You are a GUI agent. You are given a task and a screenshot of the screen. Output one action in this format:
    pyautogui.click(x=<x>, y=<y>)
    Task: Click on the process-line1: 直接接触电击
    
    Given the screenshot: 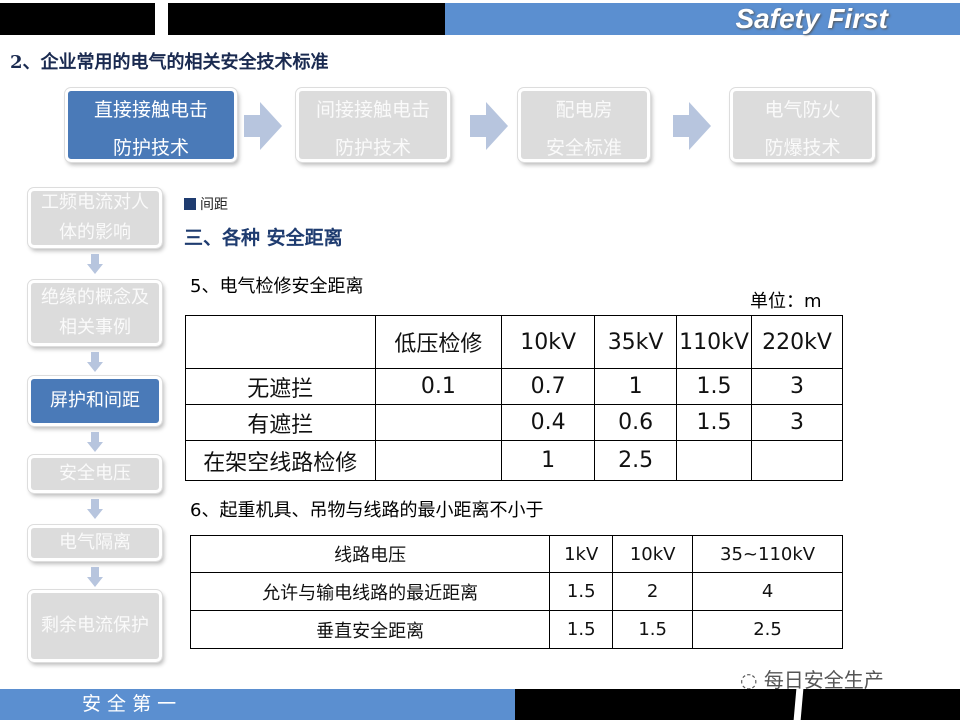 What is the action you would take?
    pyautogui.click(x=150, y=110)
    